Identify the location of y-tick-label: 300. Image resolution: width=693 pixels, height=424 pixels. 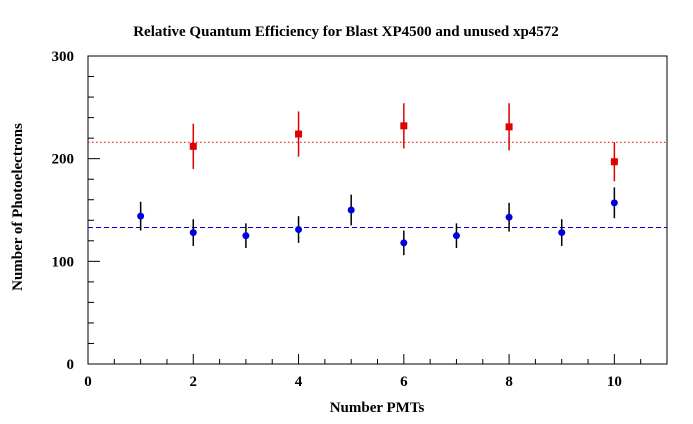
(63, 57).